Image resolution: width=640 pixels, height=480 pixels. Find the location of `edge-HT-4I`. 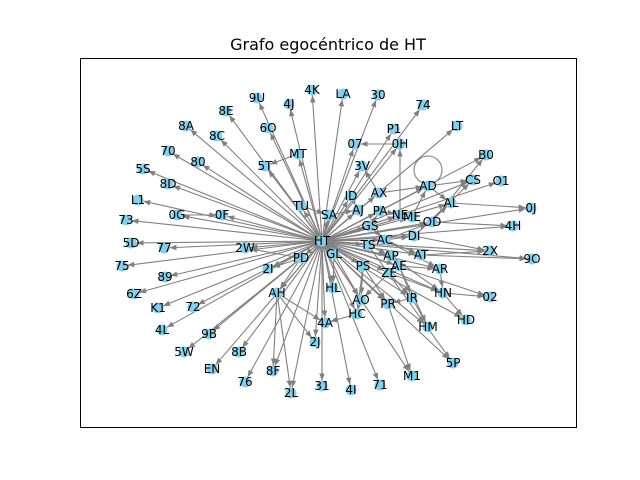

edge-HT-4I is located at coordinates (336, 312).